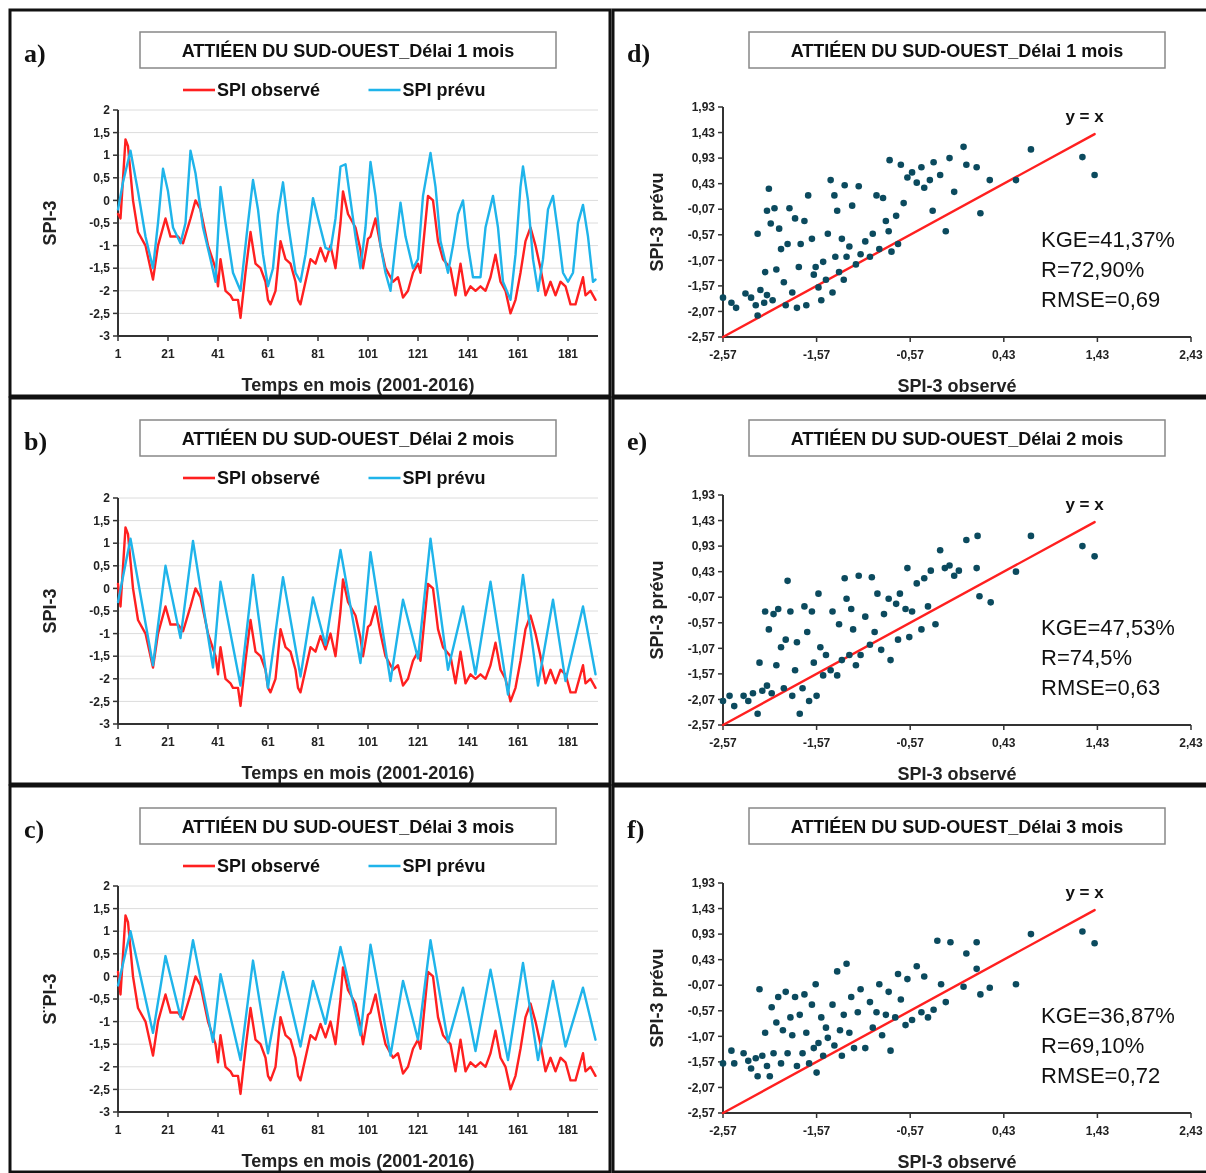  I want to click on x-axis-title: Temps en mois (2001-2016), so click(358, 385).